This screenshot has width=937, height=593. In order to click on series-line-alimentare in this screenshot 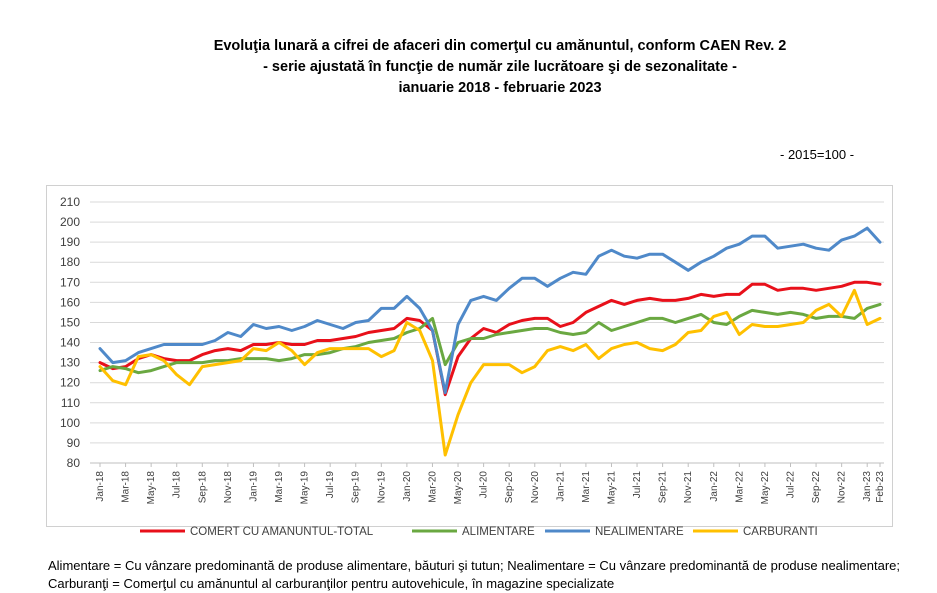, I will do `click(490, 338)`.